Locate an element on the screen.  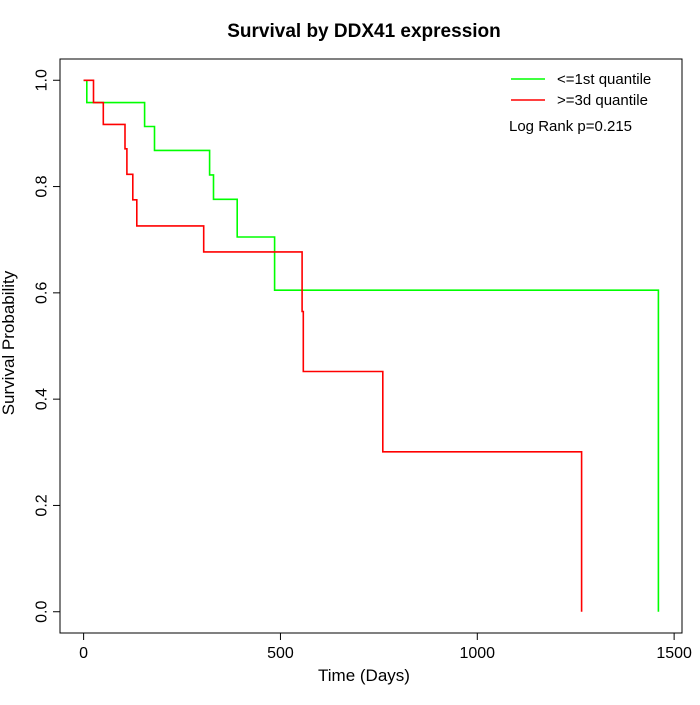
x-tick-label: 1000 is located at coordinates (477, 653).